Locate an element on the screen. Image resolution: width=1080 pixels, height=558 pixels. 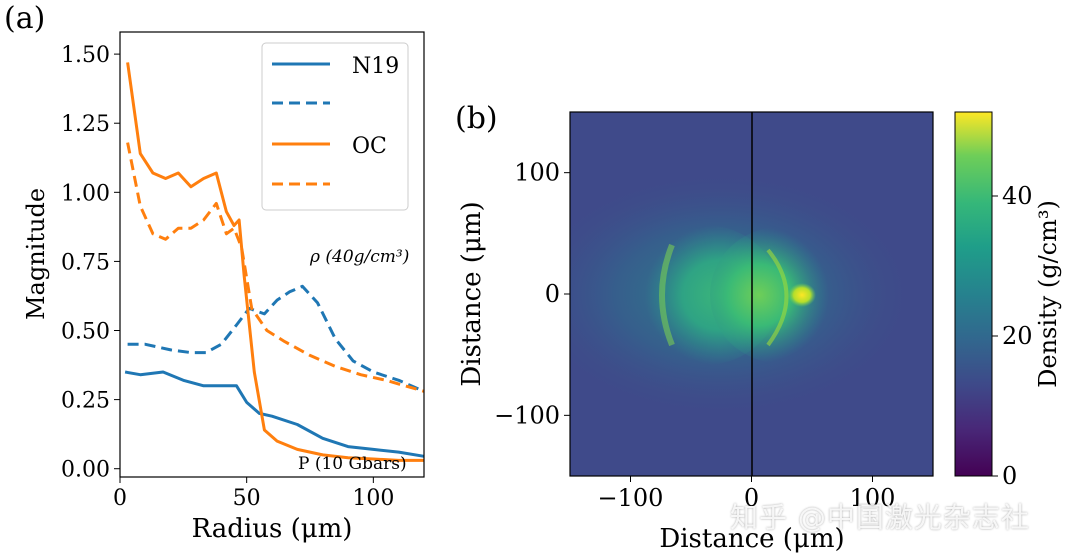
legend-label-oc: OC is located at coordinates (369, 146).